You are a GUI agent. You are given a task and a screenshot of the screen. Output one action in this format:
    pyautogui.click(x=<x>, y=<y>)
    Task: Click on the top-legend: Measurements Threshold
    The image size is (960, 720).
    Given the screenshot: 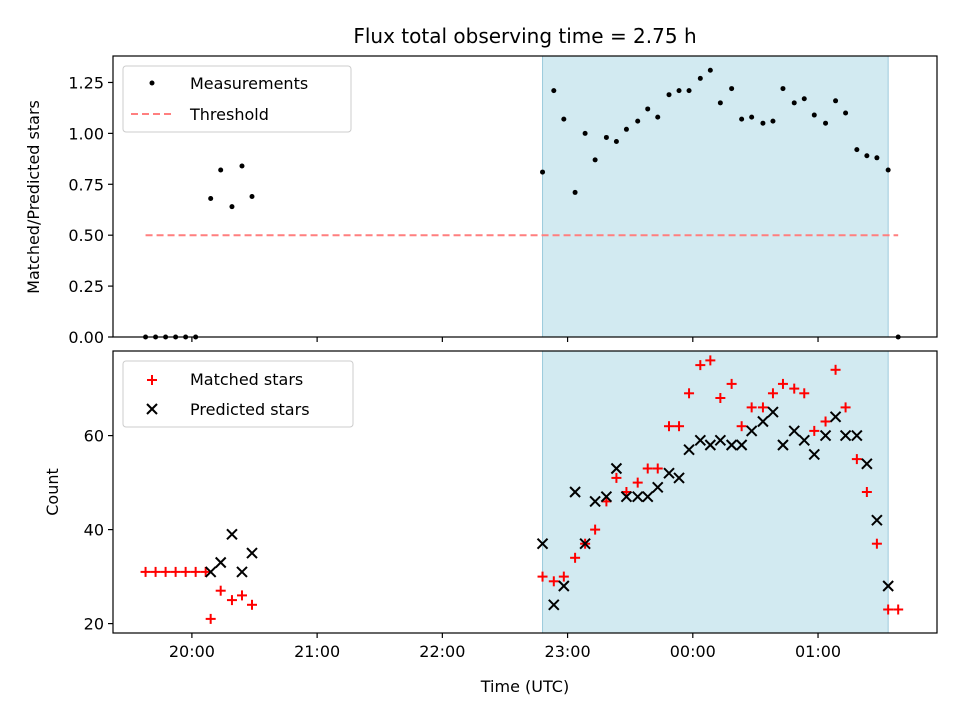 What is the action you would take?
    pyautogui.click(x=237, y=99)
    